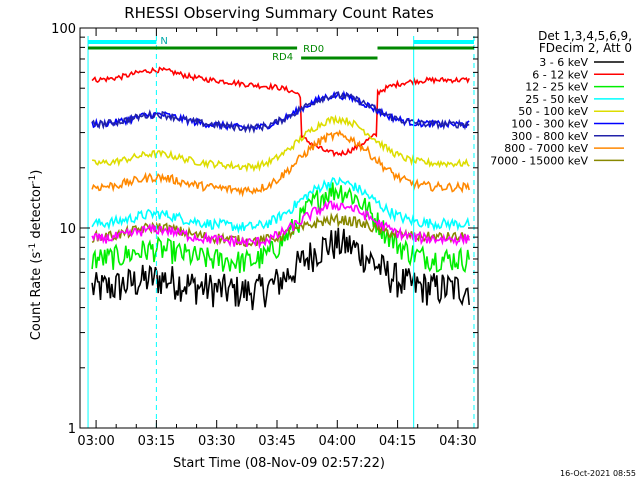 This screenshot has width=640, height=480. I want to click on legend-label-6: 300 - 800 keV, so click(549, 136).